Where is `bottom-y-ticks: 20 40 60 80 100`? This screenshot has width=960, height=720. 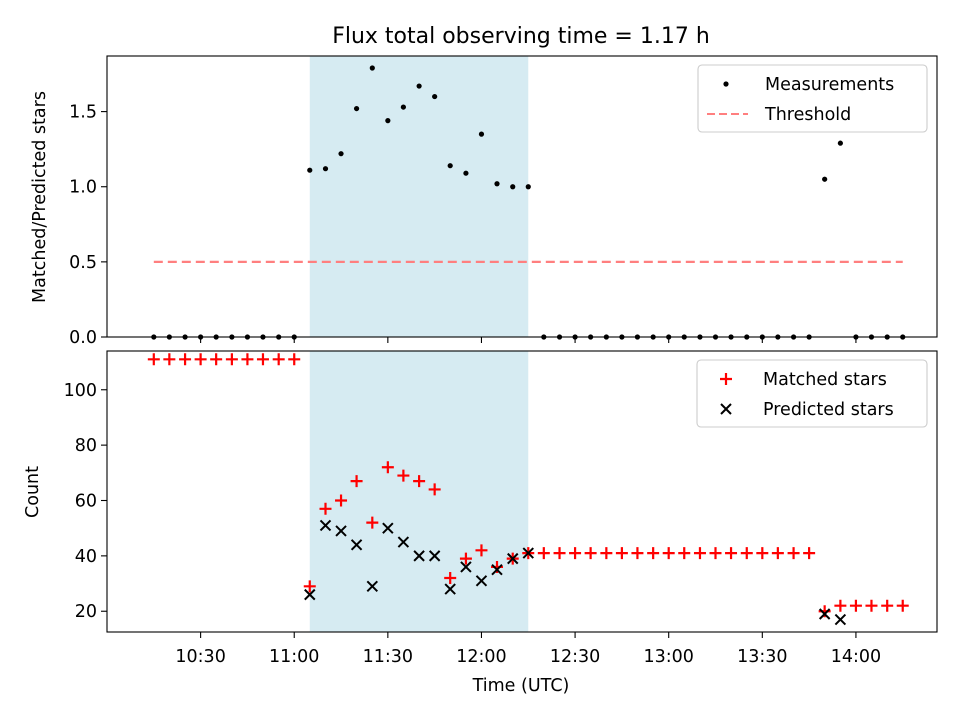
bottom-y-ticks: 20 40 60 80 100 is located at coordinates (85, 501).